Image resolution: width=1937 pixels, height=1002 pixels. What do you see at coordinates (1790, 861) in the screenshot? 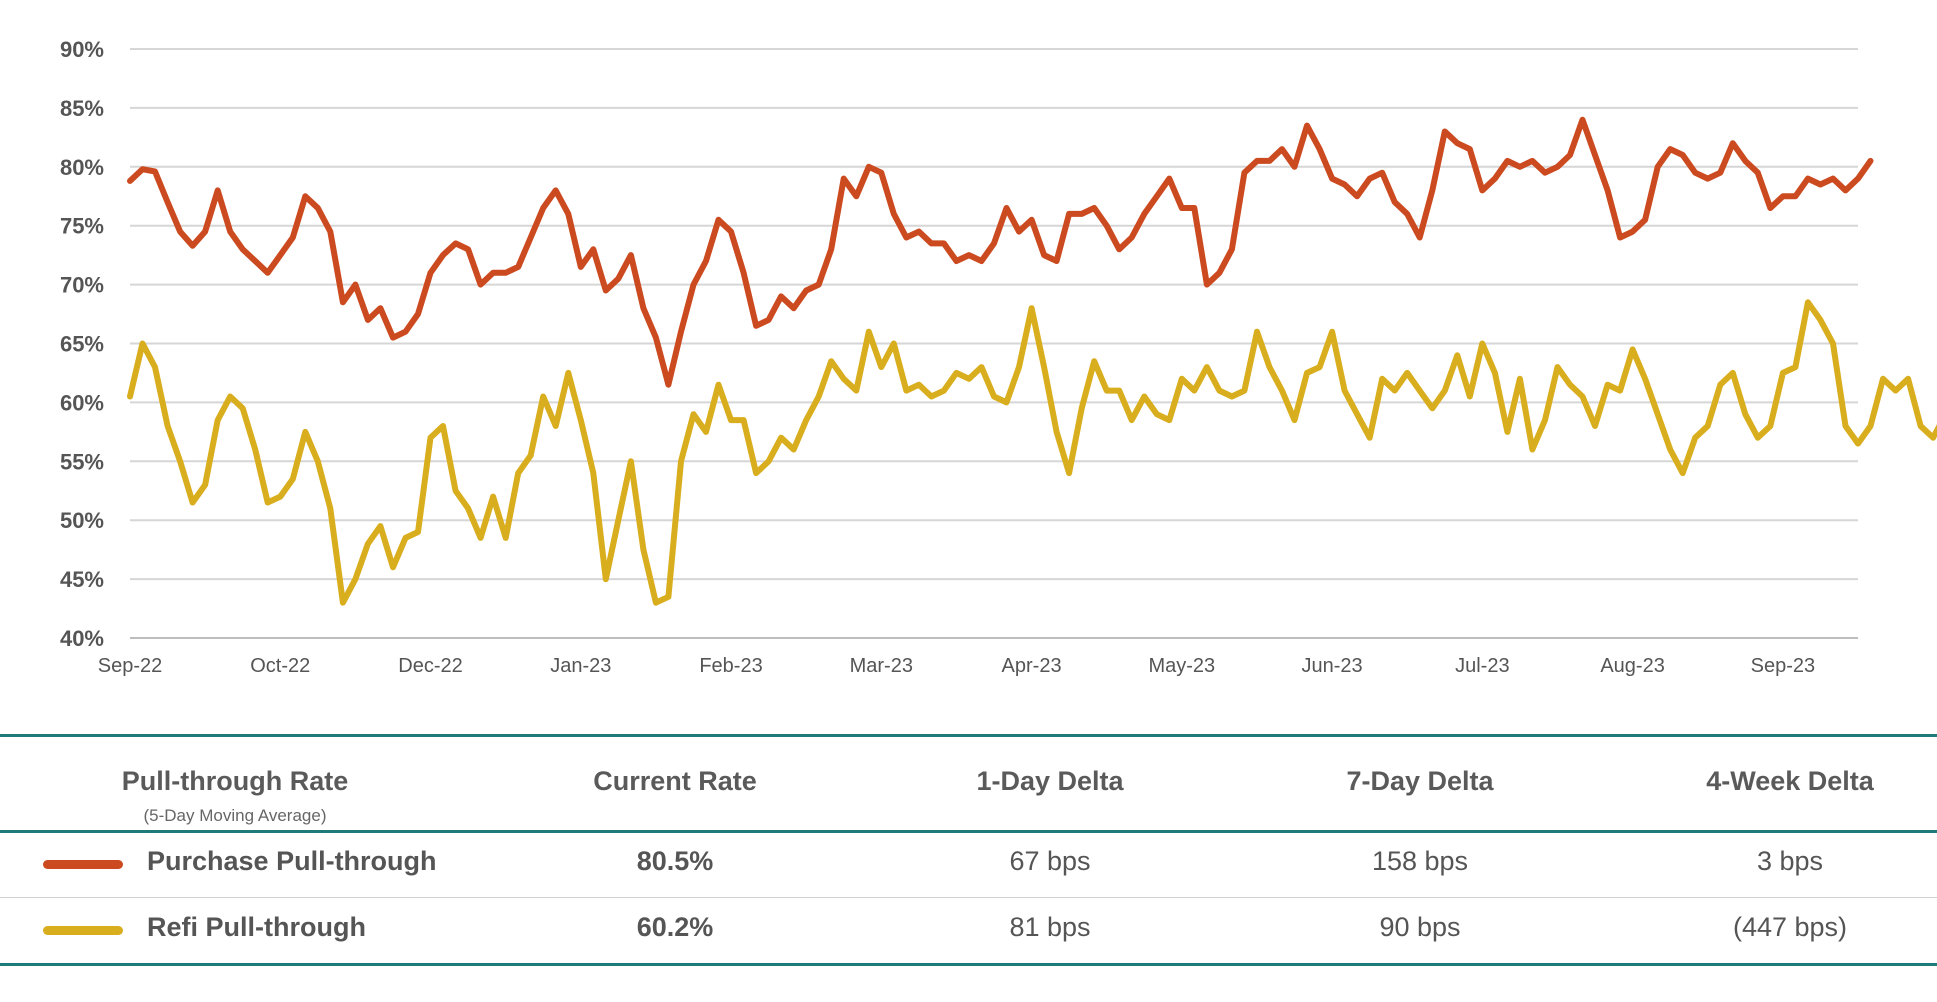
I see `row-purchase-4-week: 3 bps` at bounding box center [1790, 861].